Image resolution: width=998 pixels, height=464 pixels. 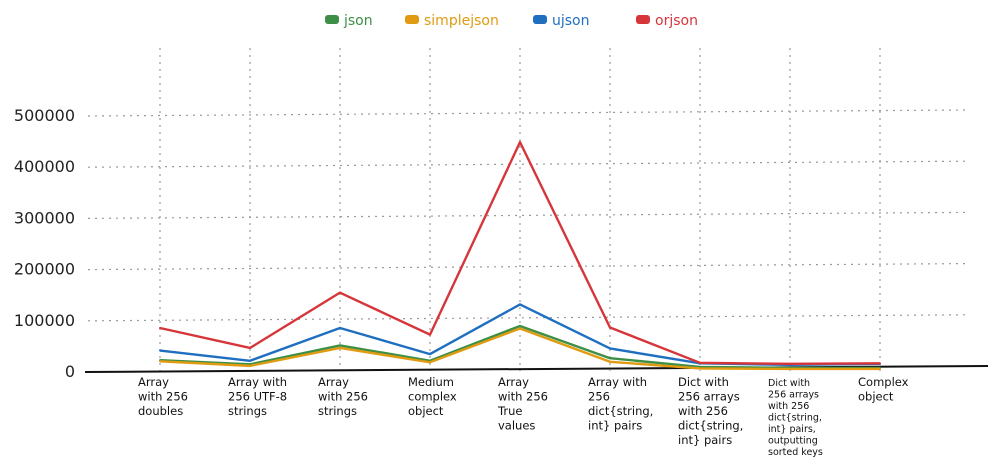 I want to click on legend-swatch-json, so click(x=332, y=19).